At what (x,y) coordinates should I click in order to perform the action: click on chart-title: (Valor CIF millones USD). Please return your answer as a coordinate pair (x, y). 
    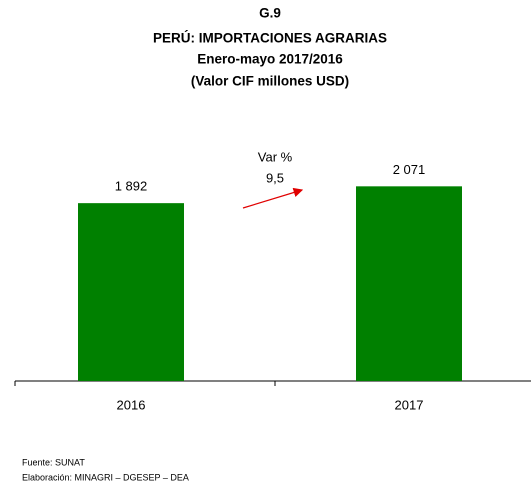
    Looking at the image, I should click on (270, 81).